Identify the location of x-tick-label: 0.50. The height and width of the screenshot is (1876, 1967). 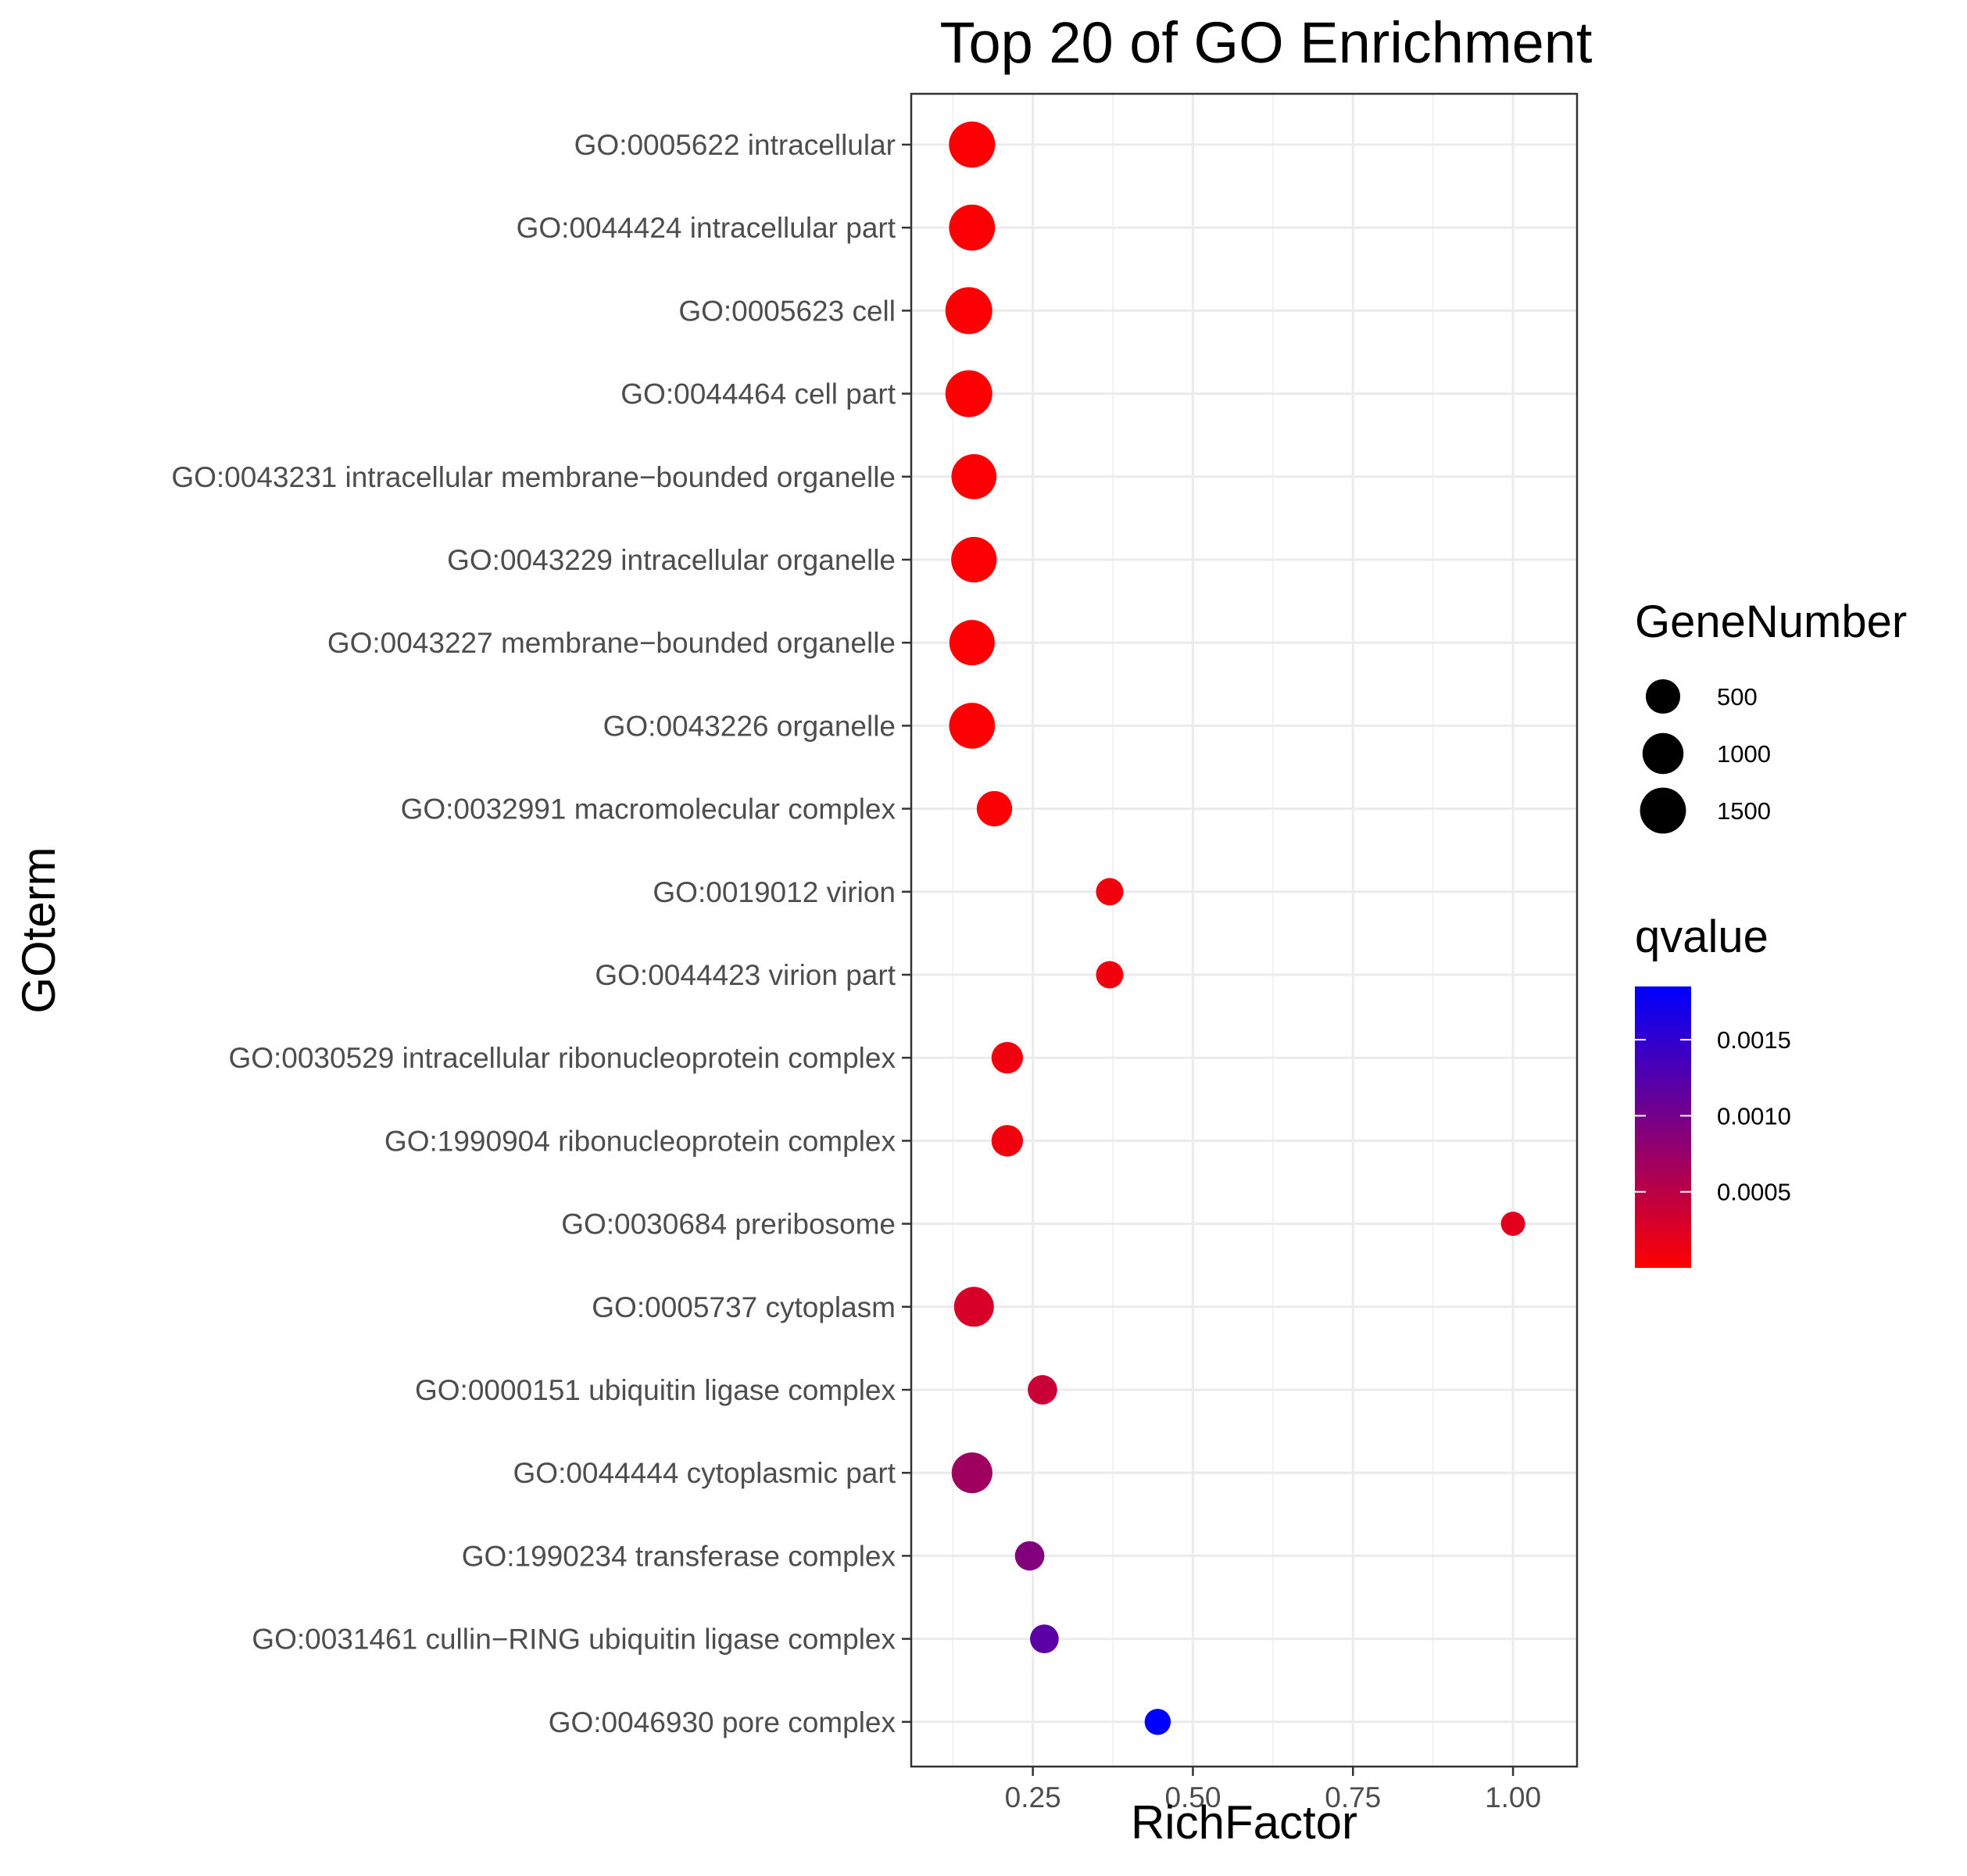
(1192, 1797).